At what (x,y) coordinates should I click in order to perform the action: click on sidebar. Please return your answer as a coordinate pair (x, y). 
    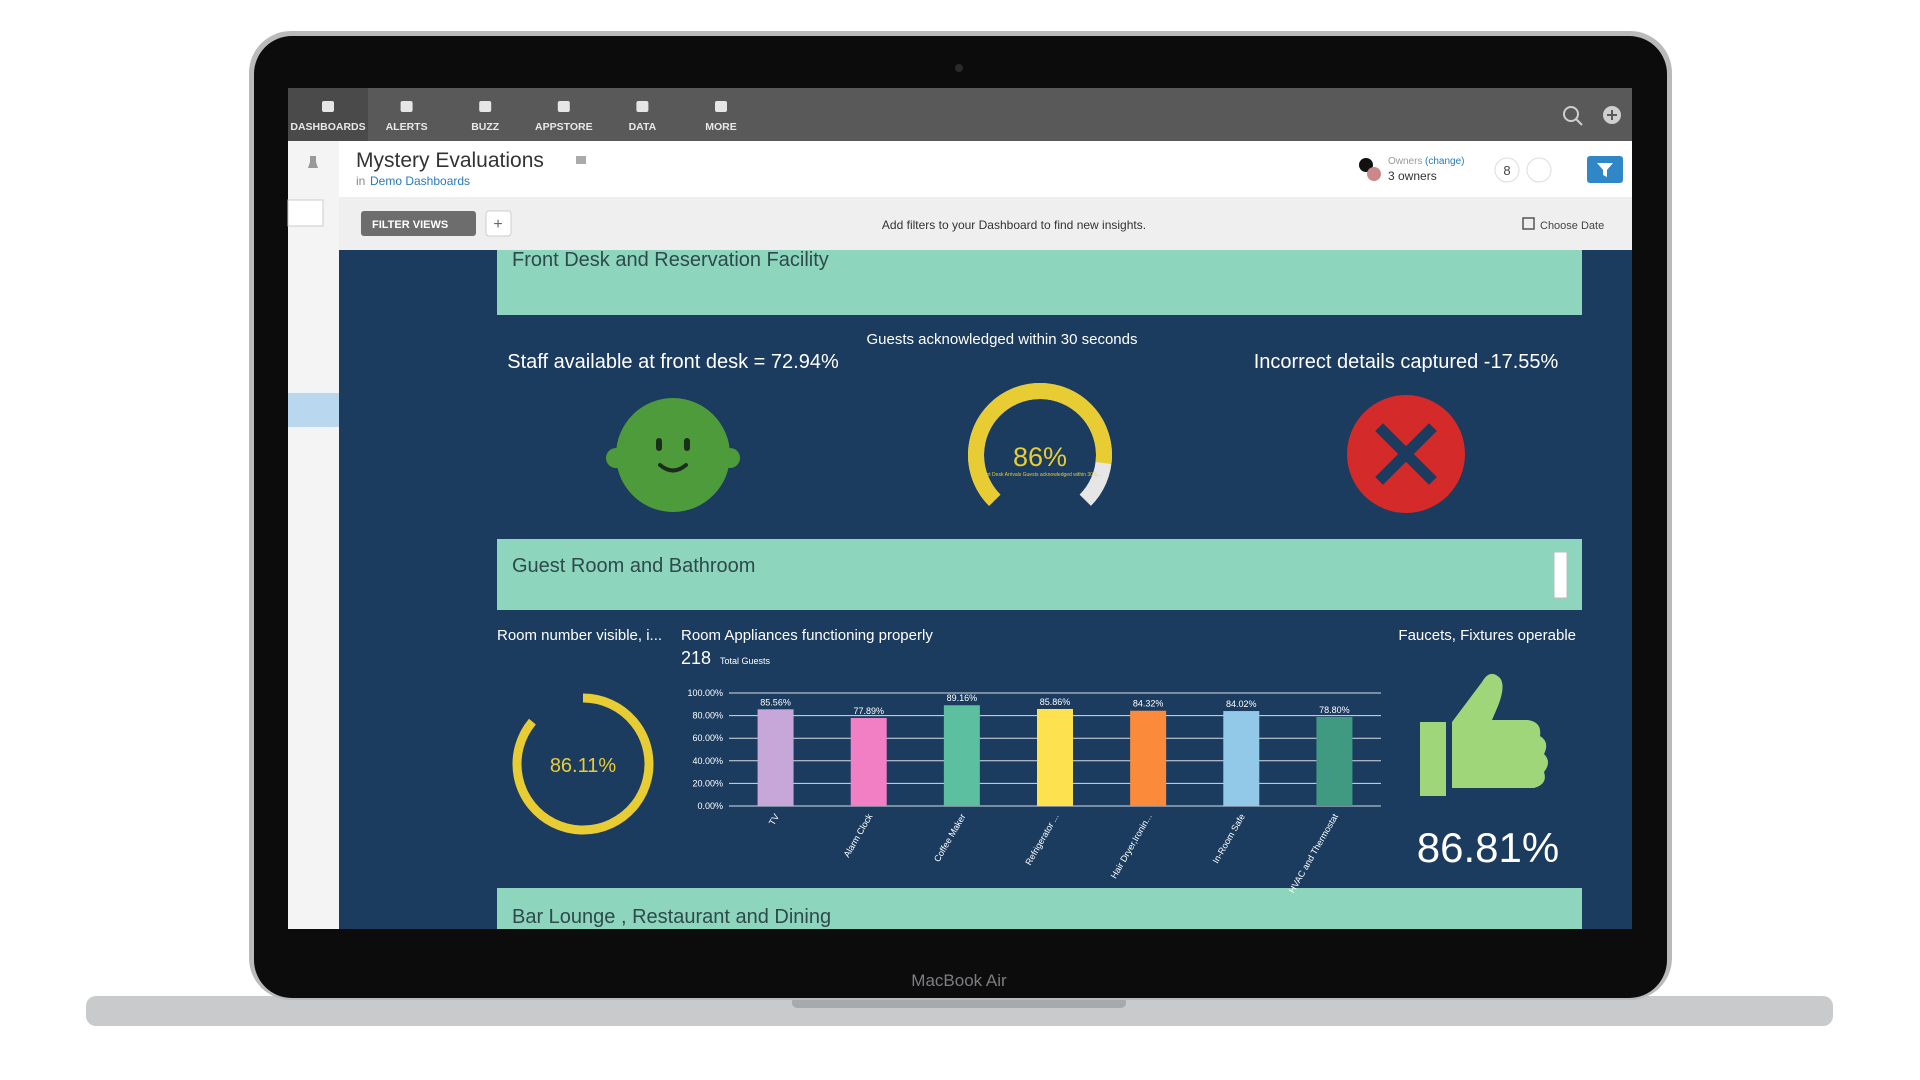
    Looking at the image, I should click on (313, 535).